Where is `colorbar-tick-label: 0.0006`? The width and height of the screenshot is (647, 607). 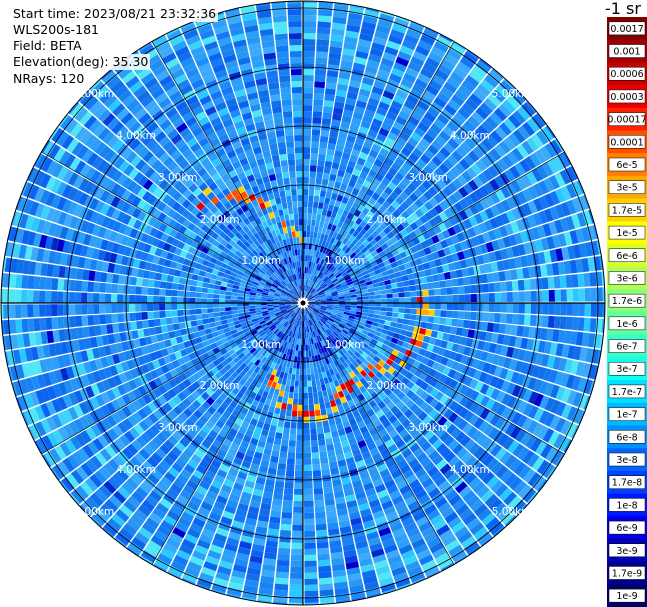 colorbar-tick-label: 0.0006 is located at coordinates (626, 74).